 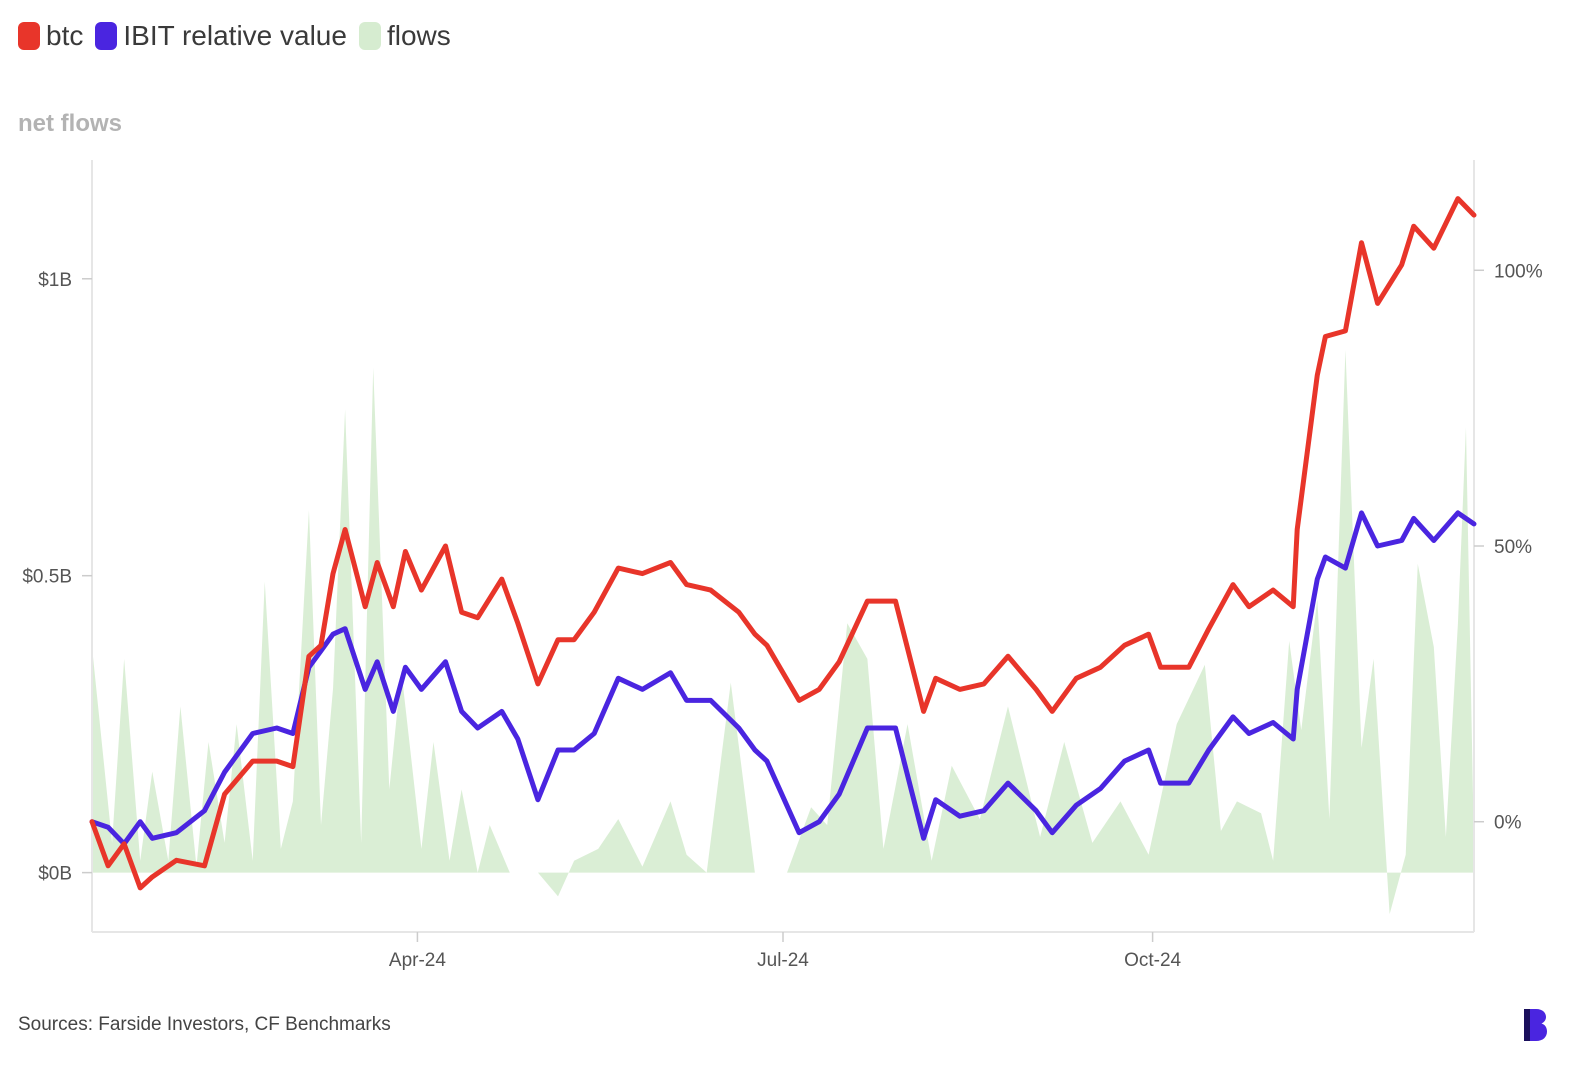 I want to click on right-axis-tick-label: 100%, so click(x=1518, y=271).